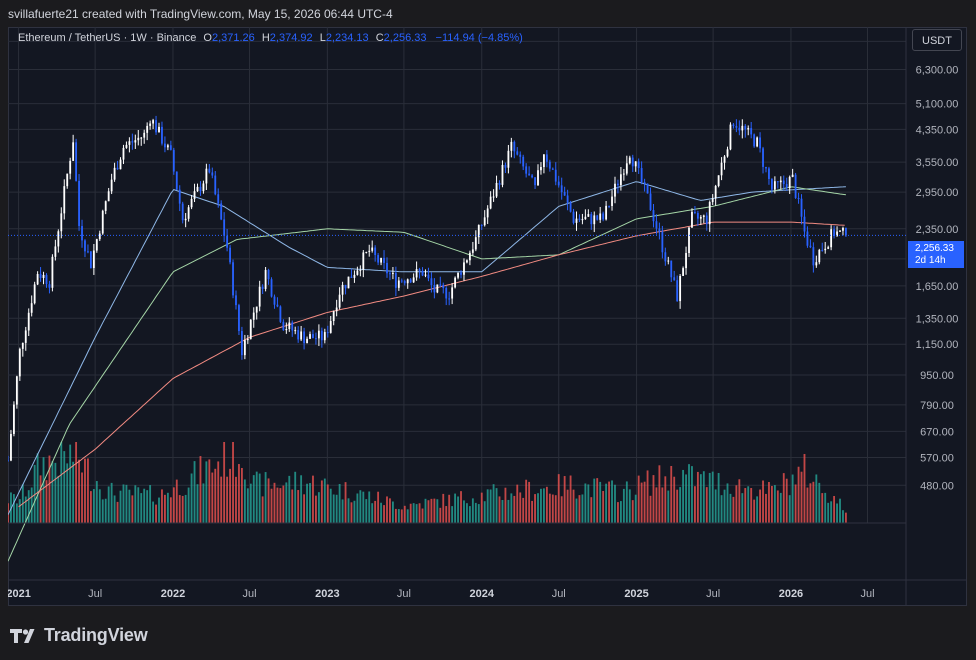 This screenshot has height=660, width=976. Describe the element at coordinates (327, 594) in the screenshot. I see `time-axis-label: 2023` at that location.